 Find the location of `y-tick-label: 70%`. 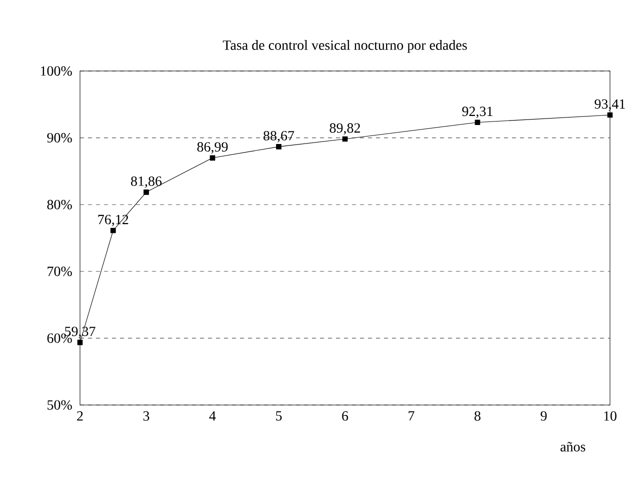

y-tick-label: 70% is located at coordinates (60, 271).